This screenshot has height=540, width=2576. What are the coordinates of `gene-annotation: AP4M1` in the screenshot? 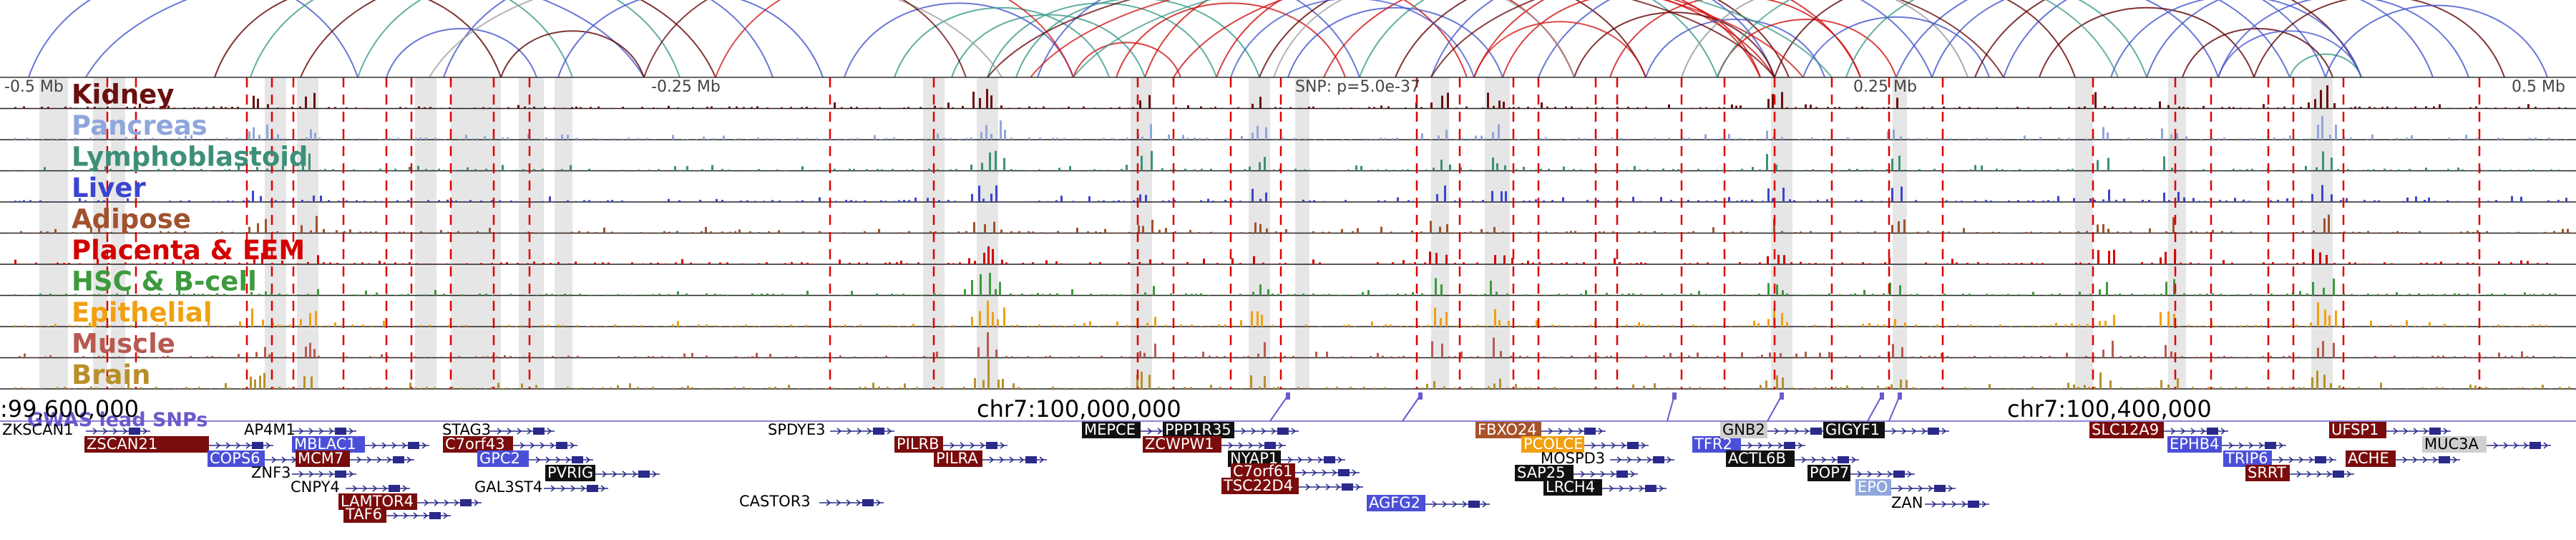 It's located at (300, 429).